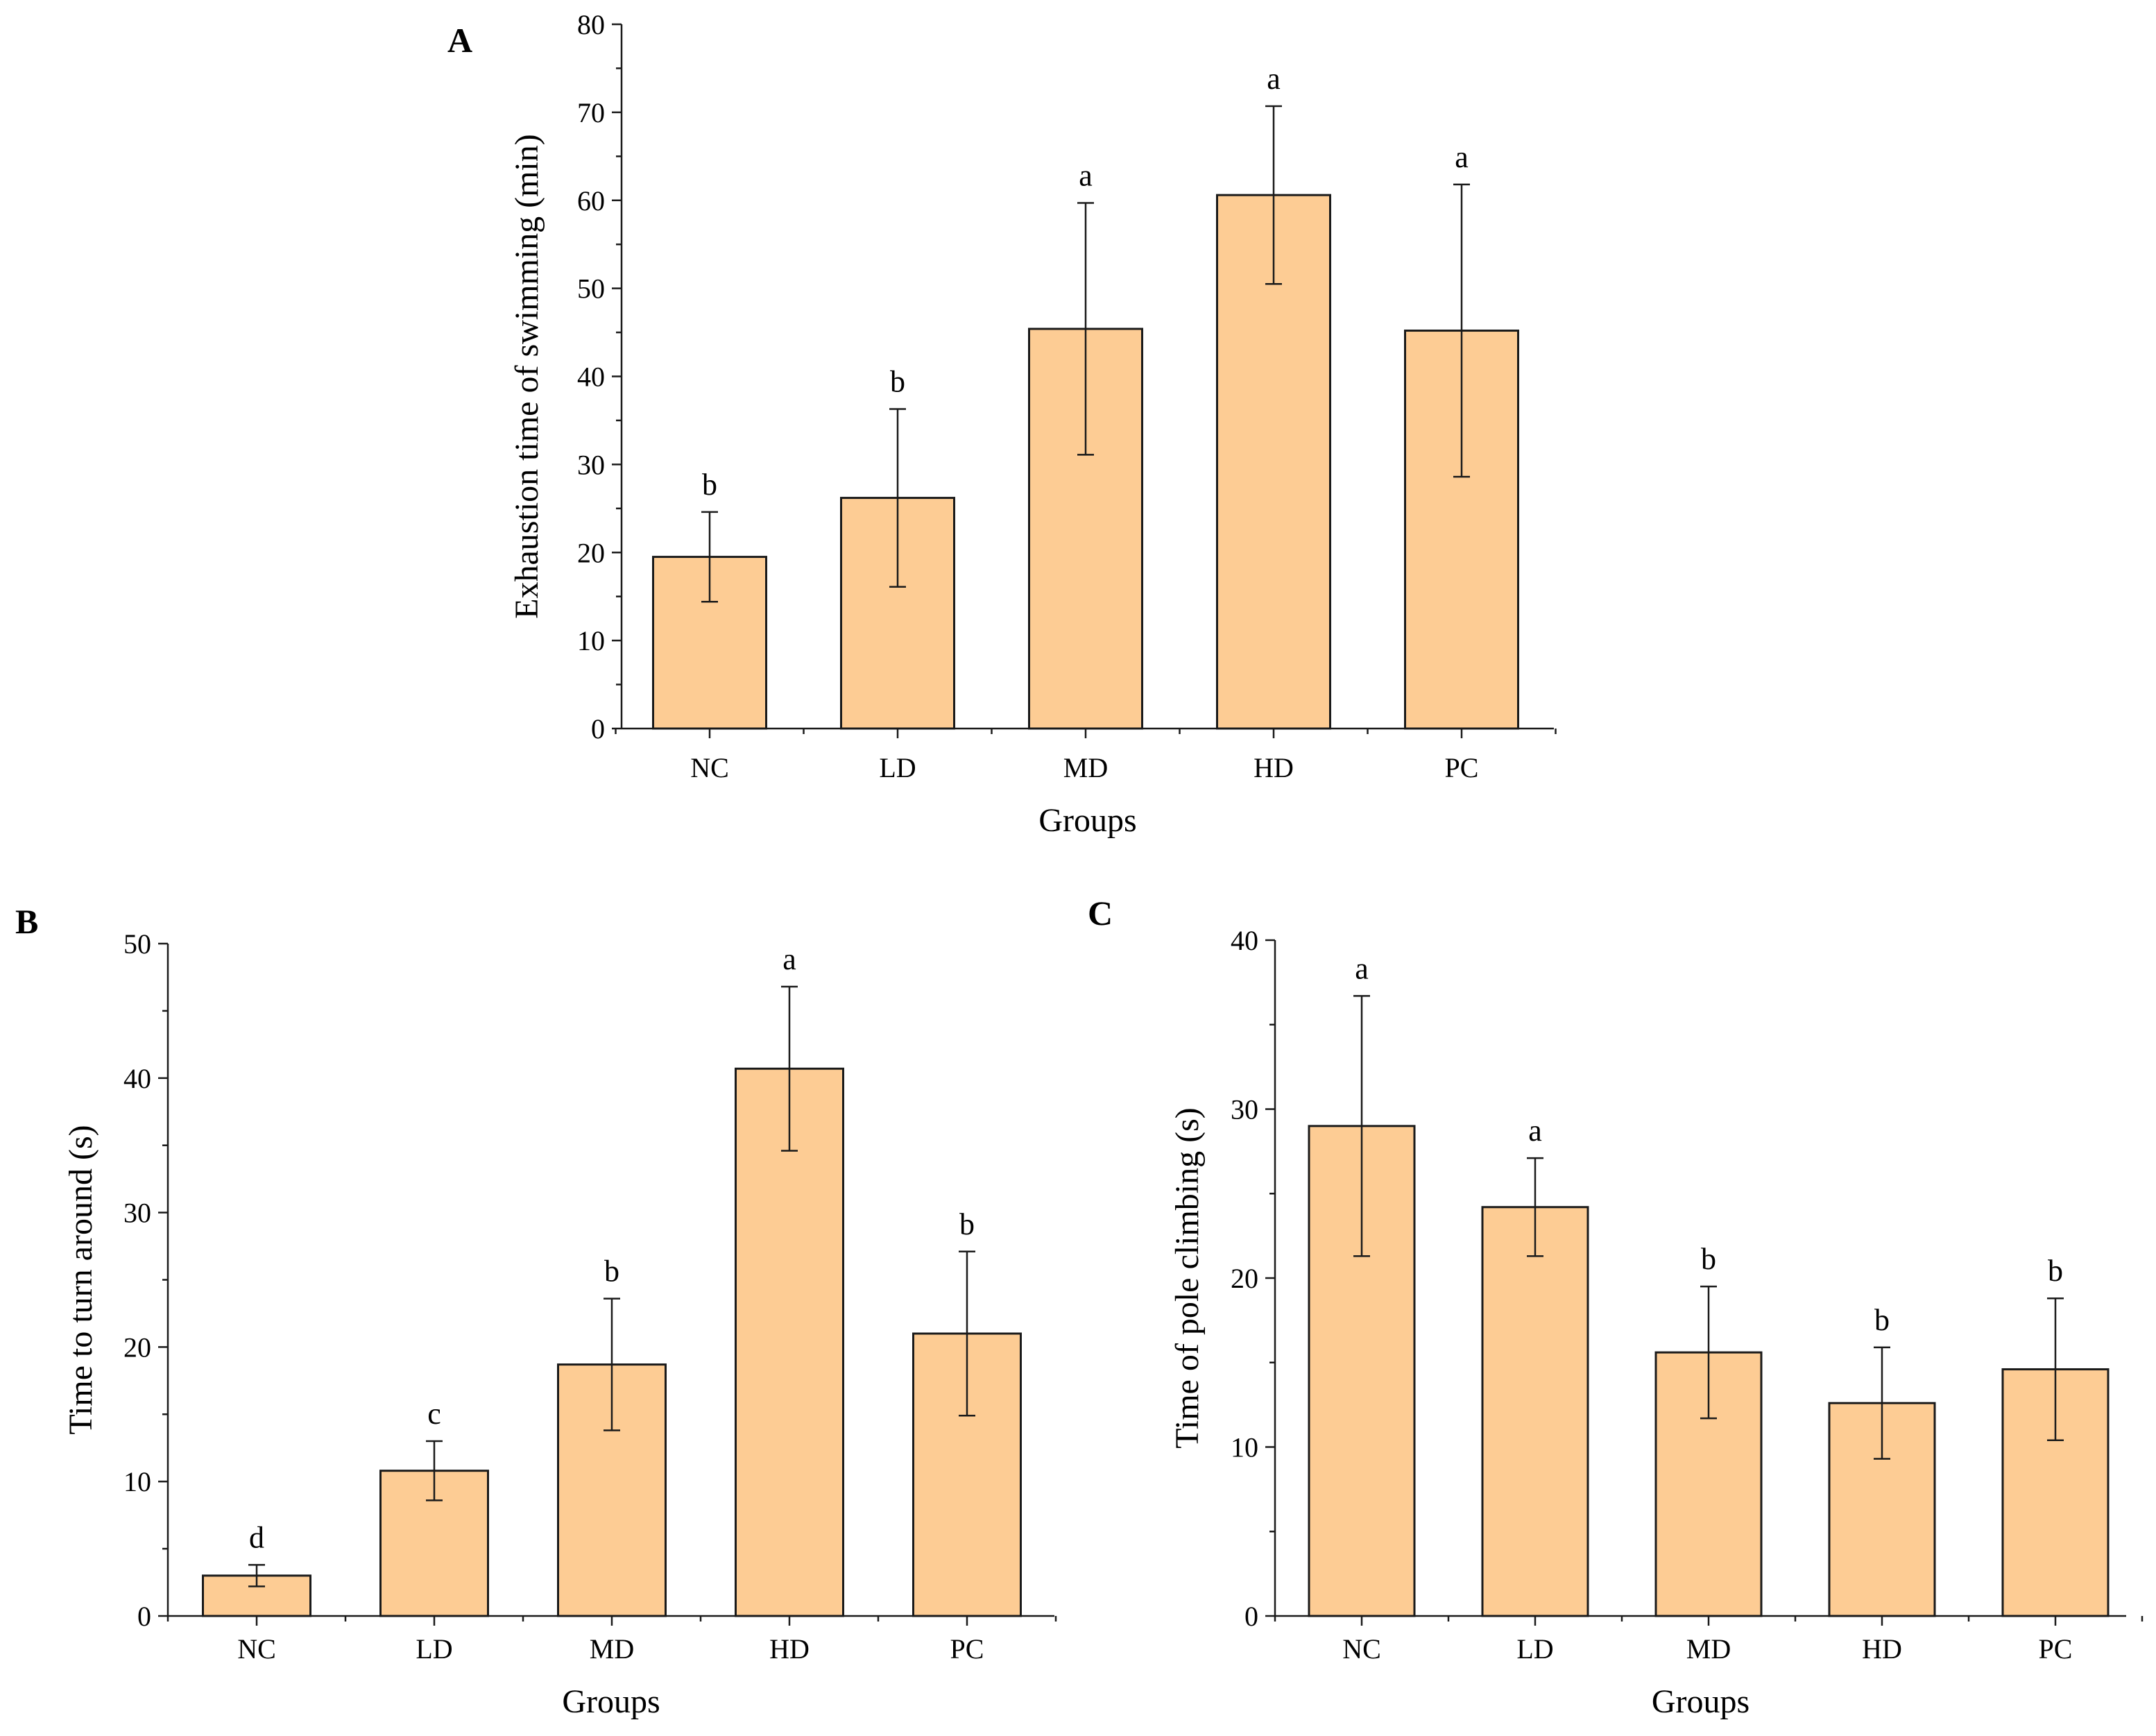 The height and width of the screenshot is (1736, 2156). I want to click on panel-c-x-tick-label-nc: NC, so click(1361, 1649).